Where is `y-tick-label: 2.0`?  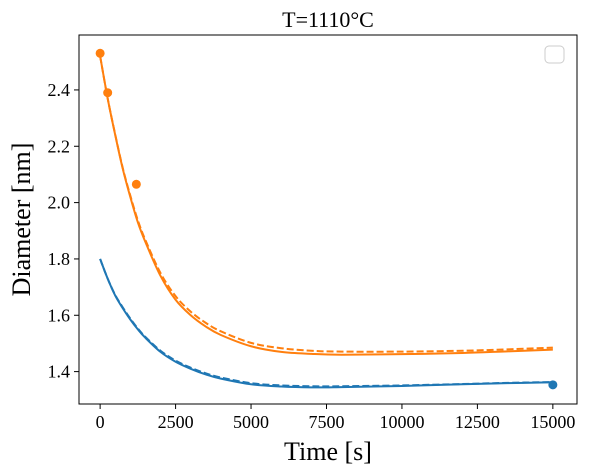 y-tick-label: 2.0 is located at coordinates (59, 203).